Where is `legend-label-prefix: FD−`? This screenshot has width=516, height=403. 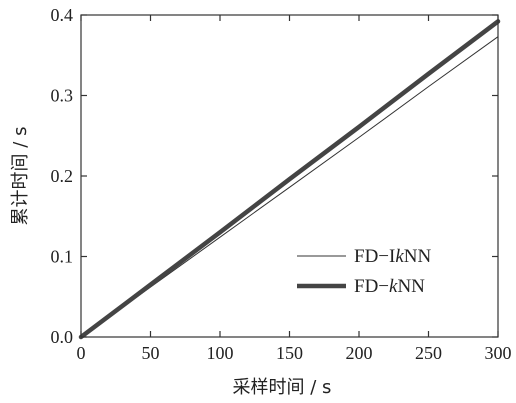 legend-label-prefix: FD− is located at coordinates (371, 286).